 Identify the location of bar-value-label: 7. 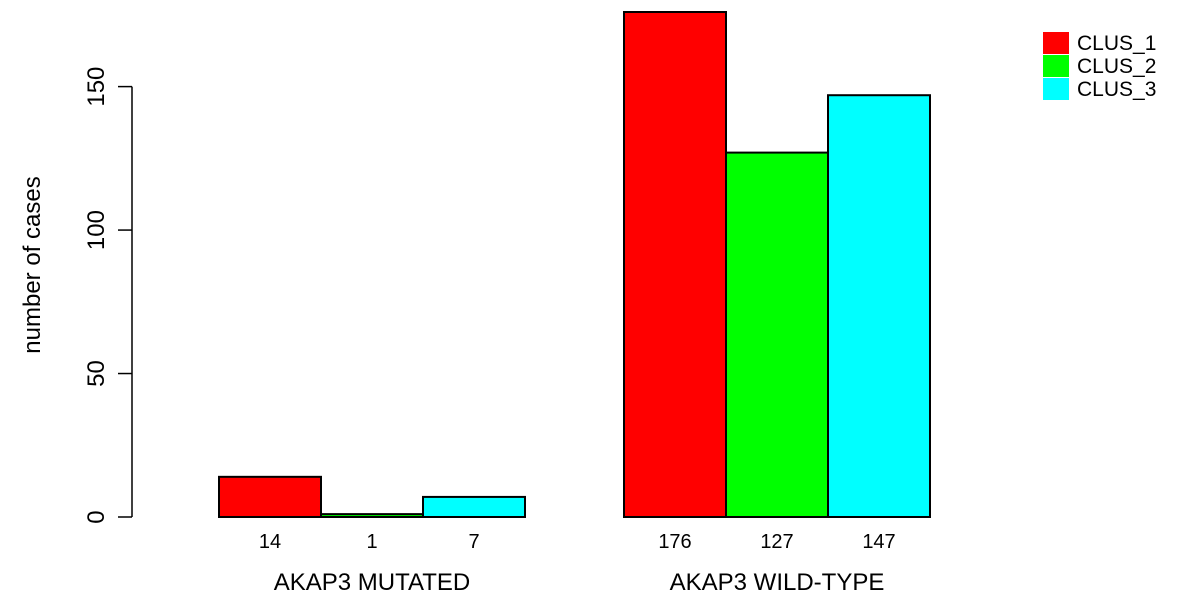
(473, 542).